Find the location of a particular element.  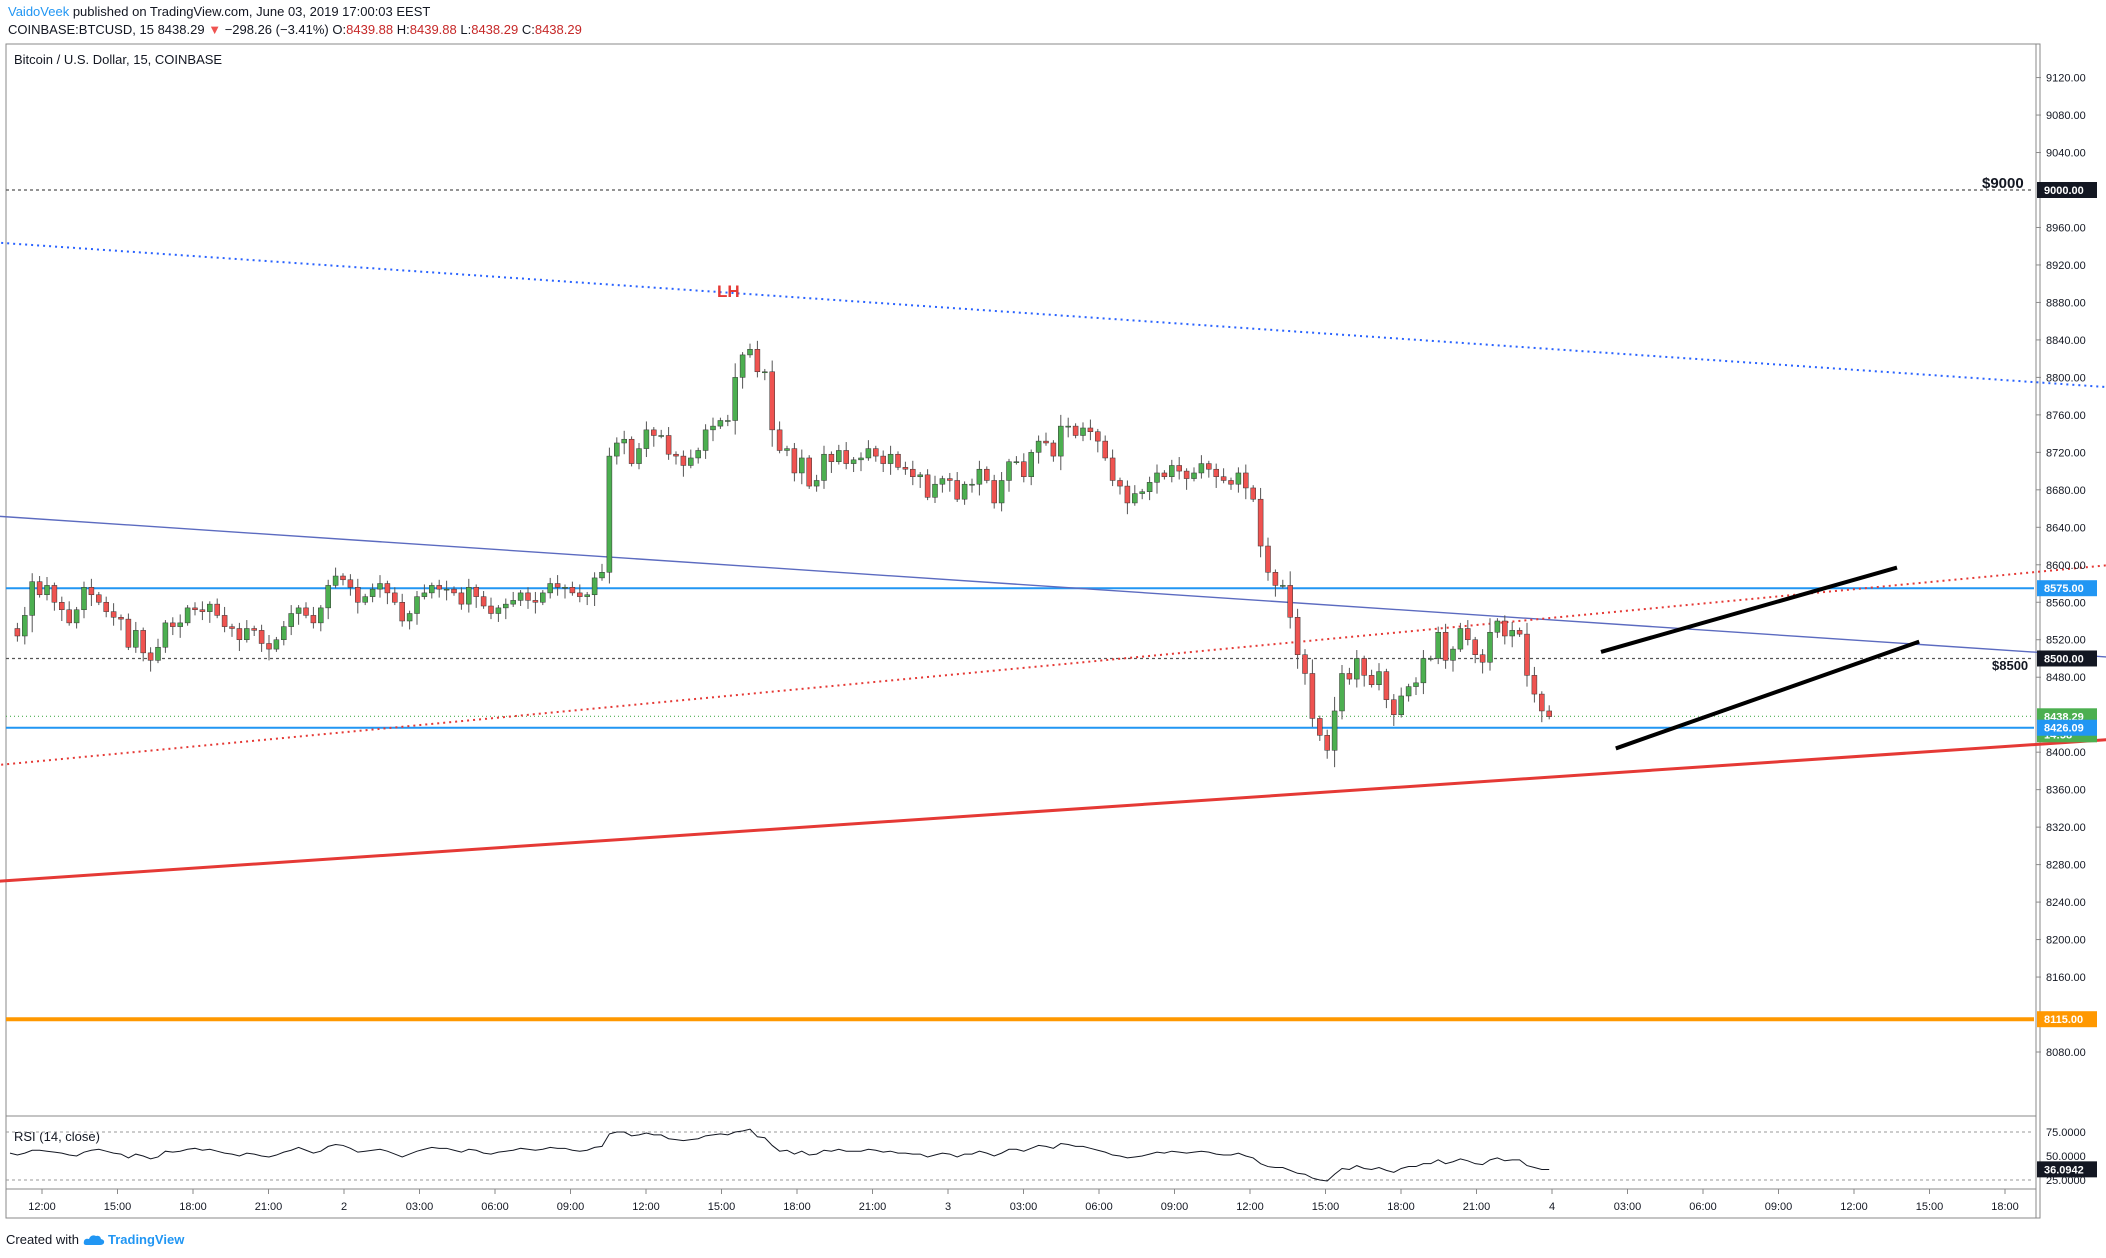

price-tick-label: 8640.00 is located at coordinates (2066, 528).